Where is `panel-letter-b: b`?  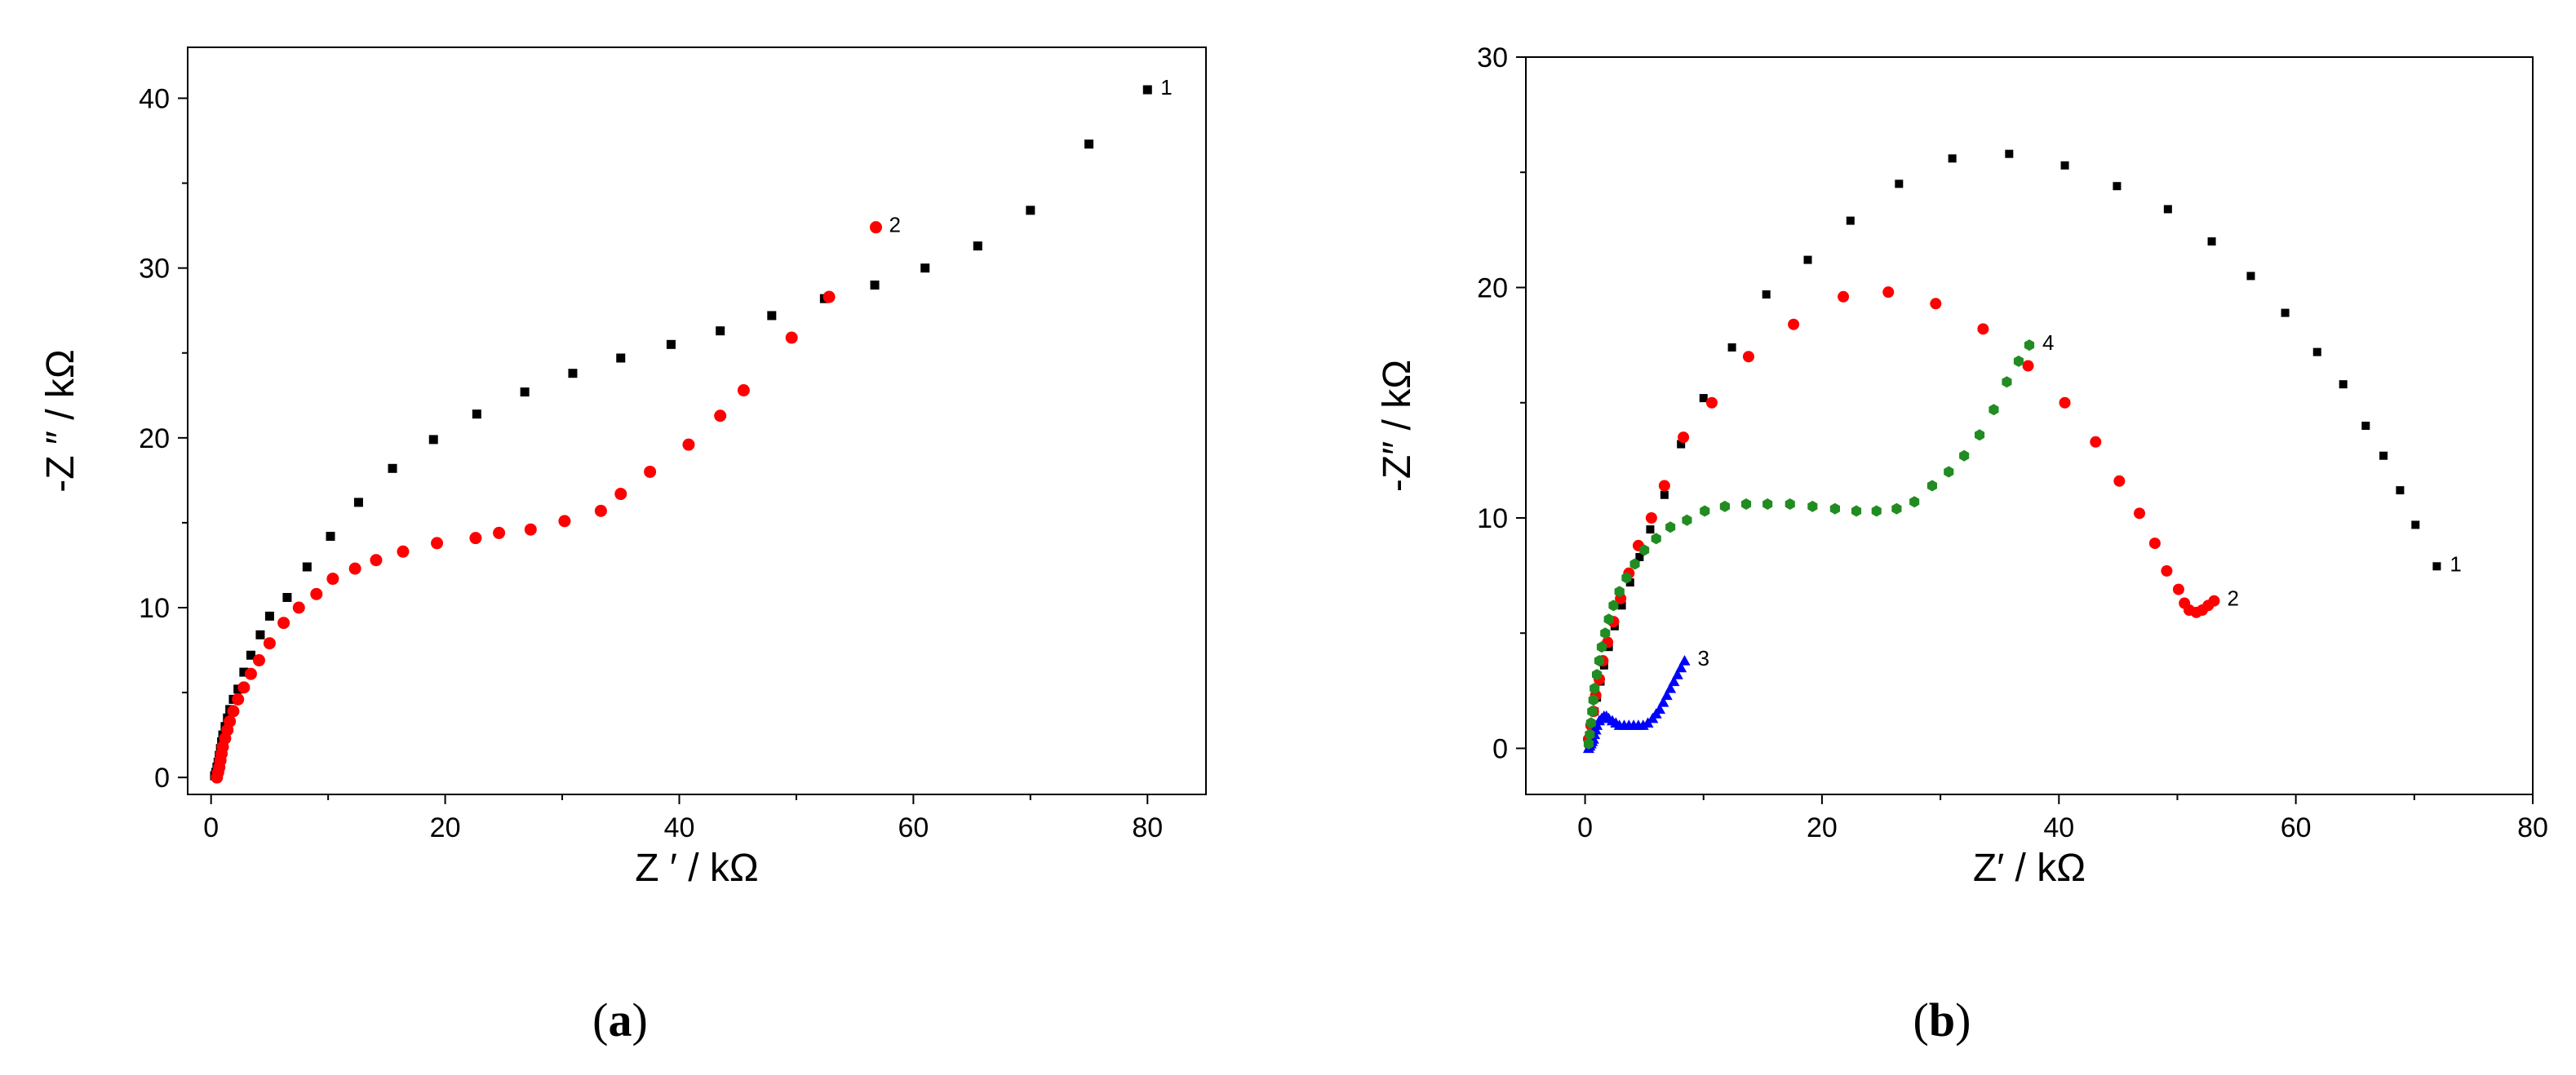 panel-letter-b: b is located at coordinates (1942, 1019).